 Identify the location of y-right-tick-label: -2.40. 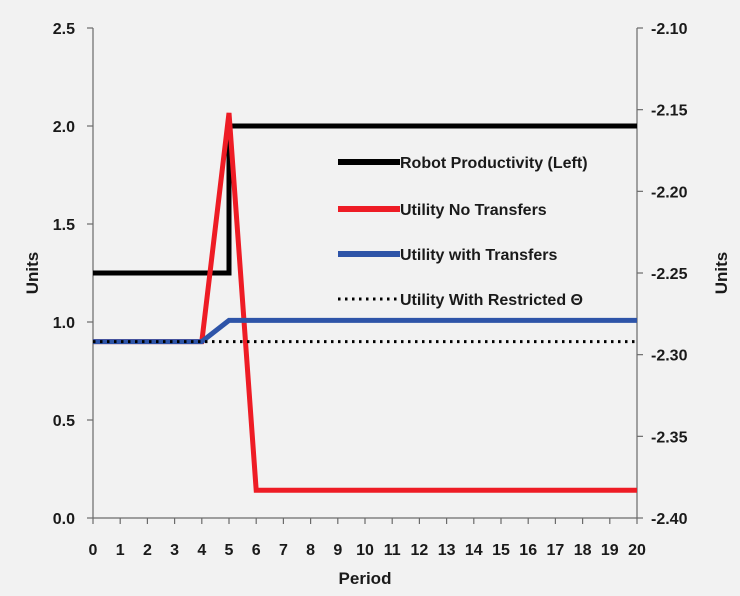
(669, 519).